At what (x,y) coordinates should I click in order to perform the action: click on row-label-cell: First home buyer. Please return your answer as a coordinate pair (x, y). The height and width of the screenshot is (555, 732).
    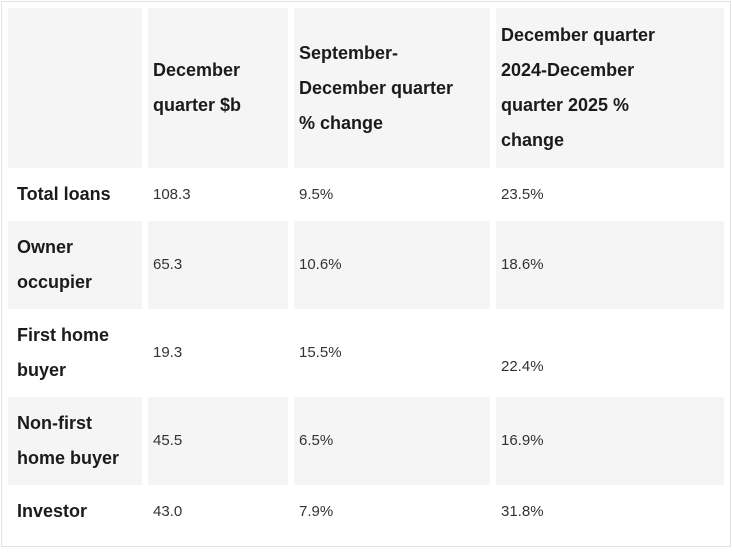
    Looking at the image, I should click on (75, 353).